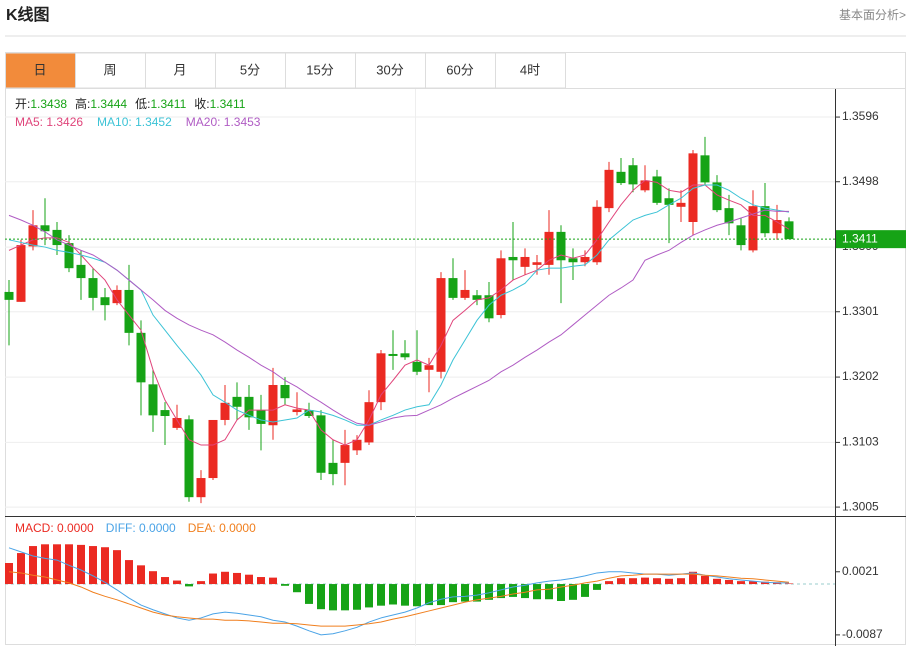 This screenshot has height=646, width=912. I want to click on macd-line, so click(399, 599).